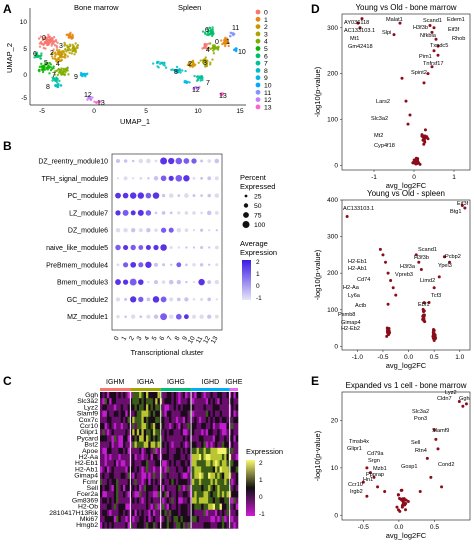  I want to click on volcano-xtick: 0.5, so click(434, 357).